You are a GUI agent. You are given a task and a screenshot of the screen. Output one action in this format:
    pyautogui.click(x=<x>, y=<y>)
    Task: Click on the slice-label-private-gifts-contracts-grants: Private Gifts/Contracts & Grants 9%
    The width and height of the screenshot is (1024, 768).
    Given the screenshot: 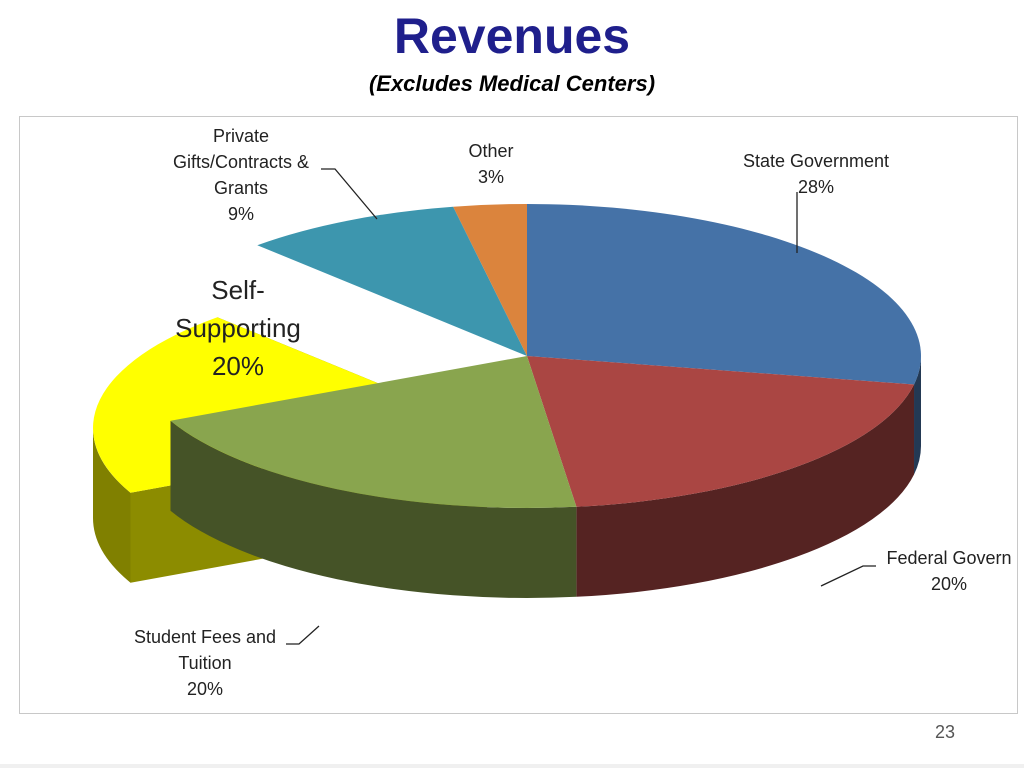 What is the action you would take?
    pyautogui.click(x=241, y=175)
    